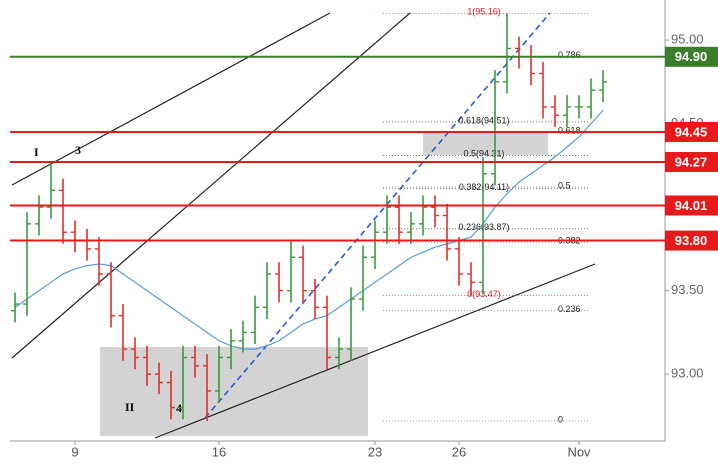  I want to click on annotation: II, so click(130, 407).